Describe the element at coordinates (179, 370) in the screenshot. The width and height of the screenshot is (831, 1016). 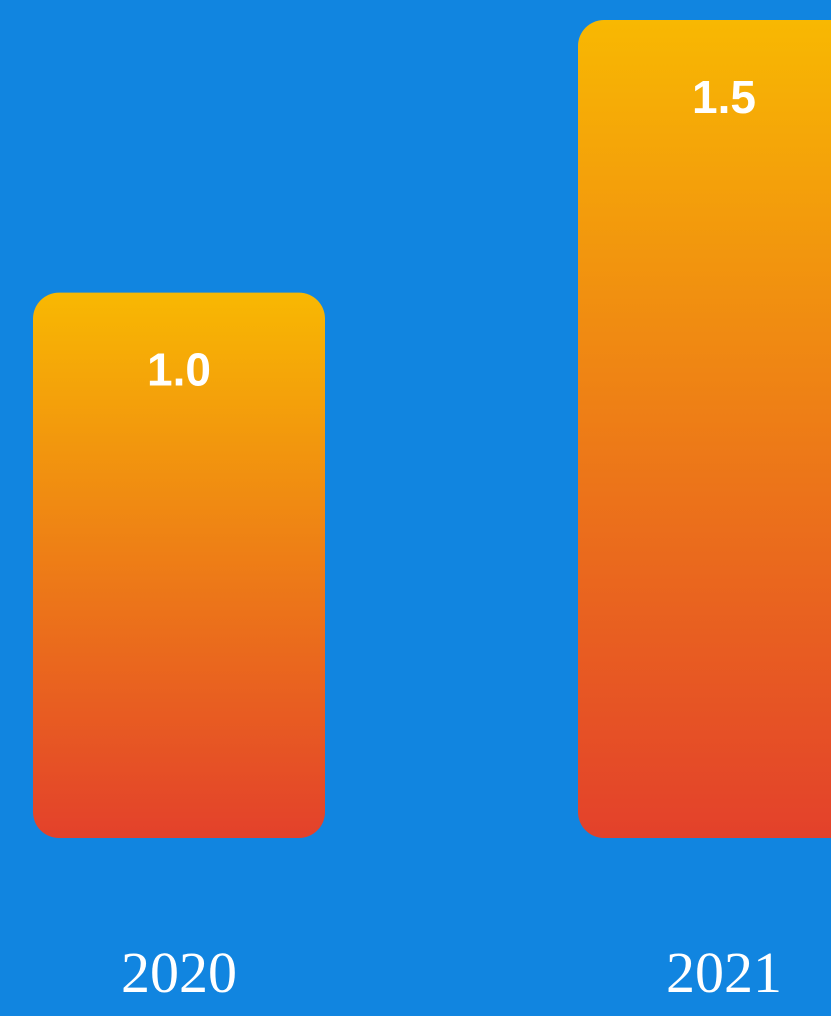
I see `bar-value-label-2020: 1.0` at that location.